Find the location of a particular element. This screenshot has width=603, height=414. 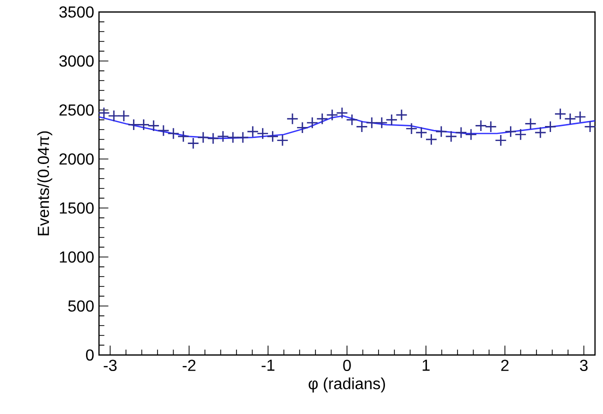

x-tick-label: -3 is located at coordinates (110, 366).